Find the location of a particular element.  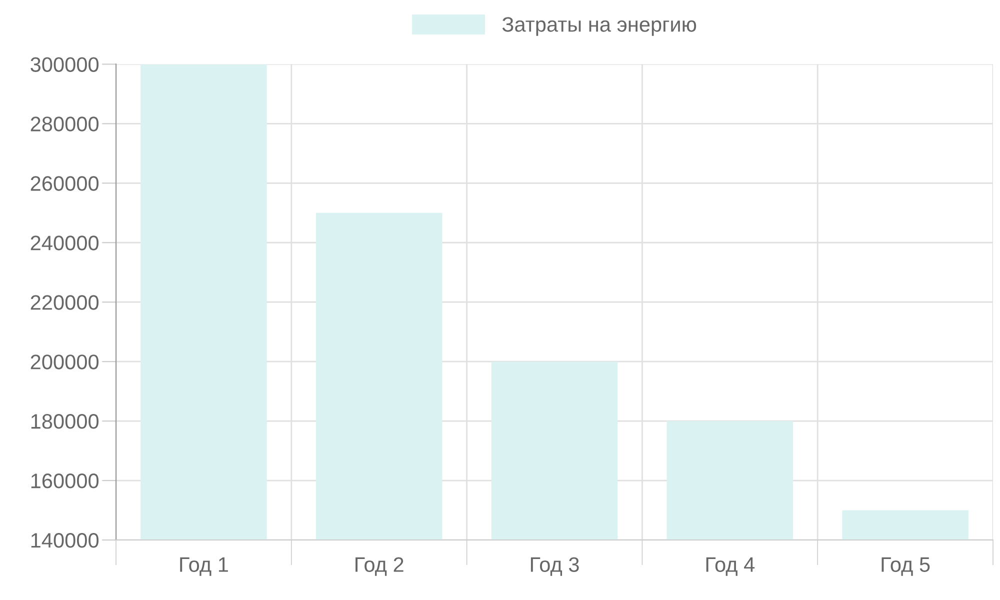

legend-label: Затраты на энергию is located at coordinates (599, 26).